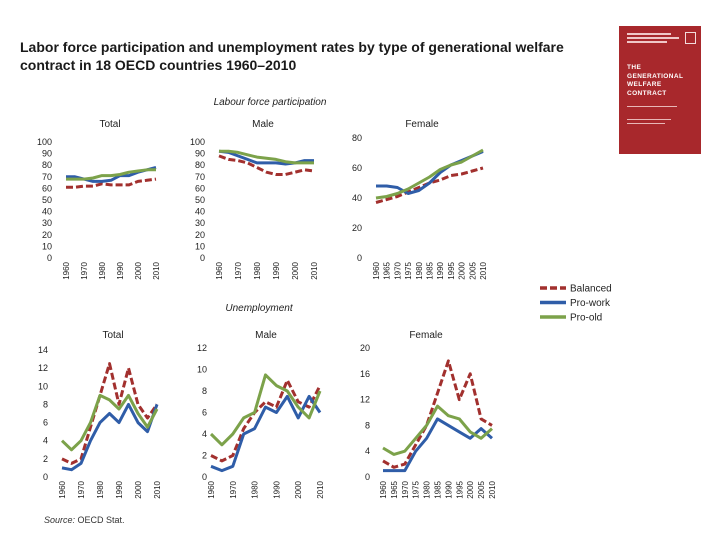 The image size is (720, 540). What do you see at coordinates (204, 413) in the screenshot?
I see `y-tick-label: 6` at bounding box center [204, 413].